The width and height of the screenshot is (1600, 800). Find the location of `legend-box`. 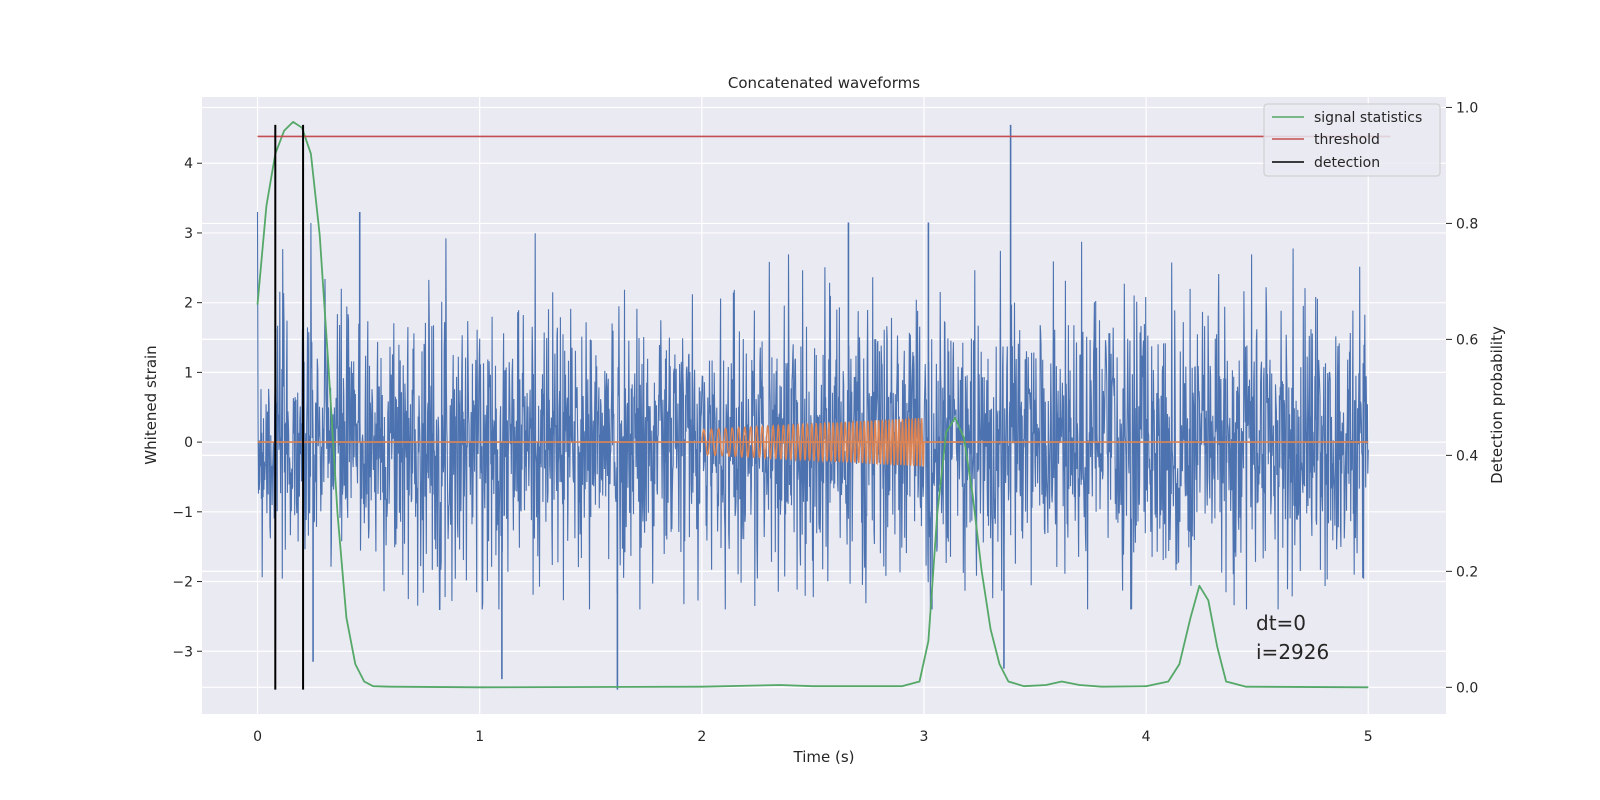

legend-box is located at coordinates (1352, 140).